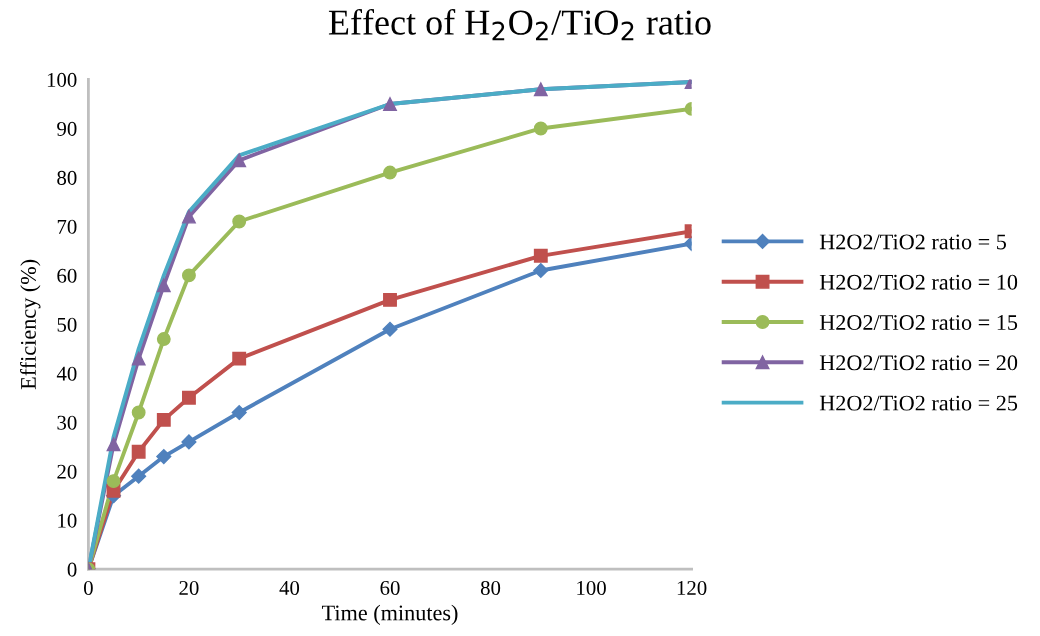  I want to click on y-tick-label: 50, so click(67, 324).